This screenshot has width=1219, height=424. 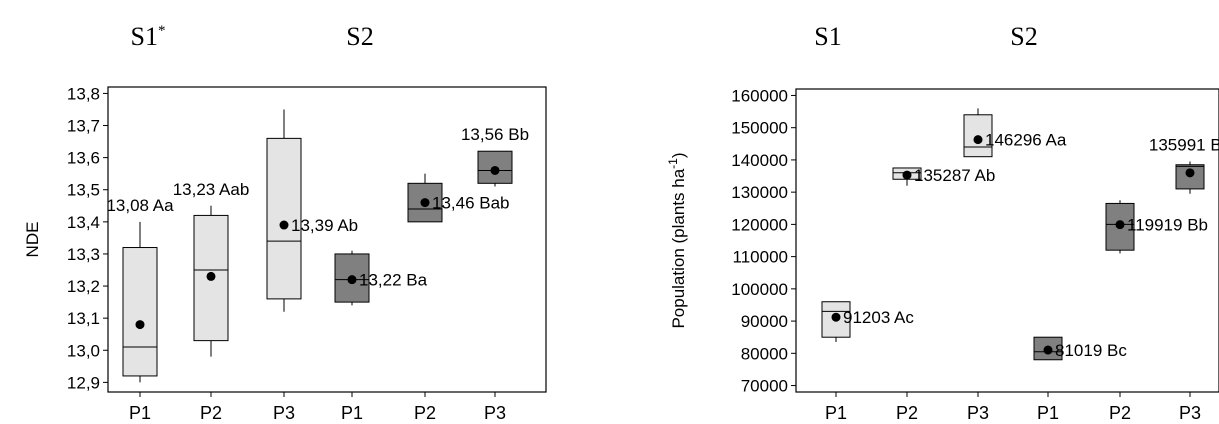 I want to click on box-s2-p1: 81019 Bc, so click(x=1080, y=348).